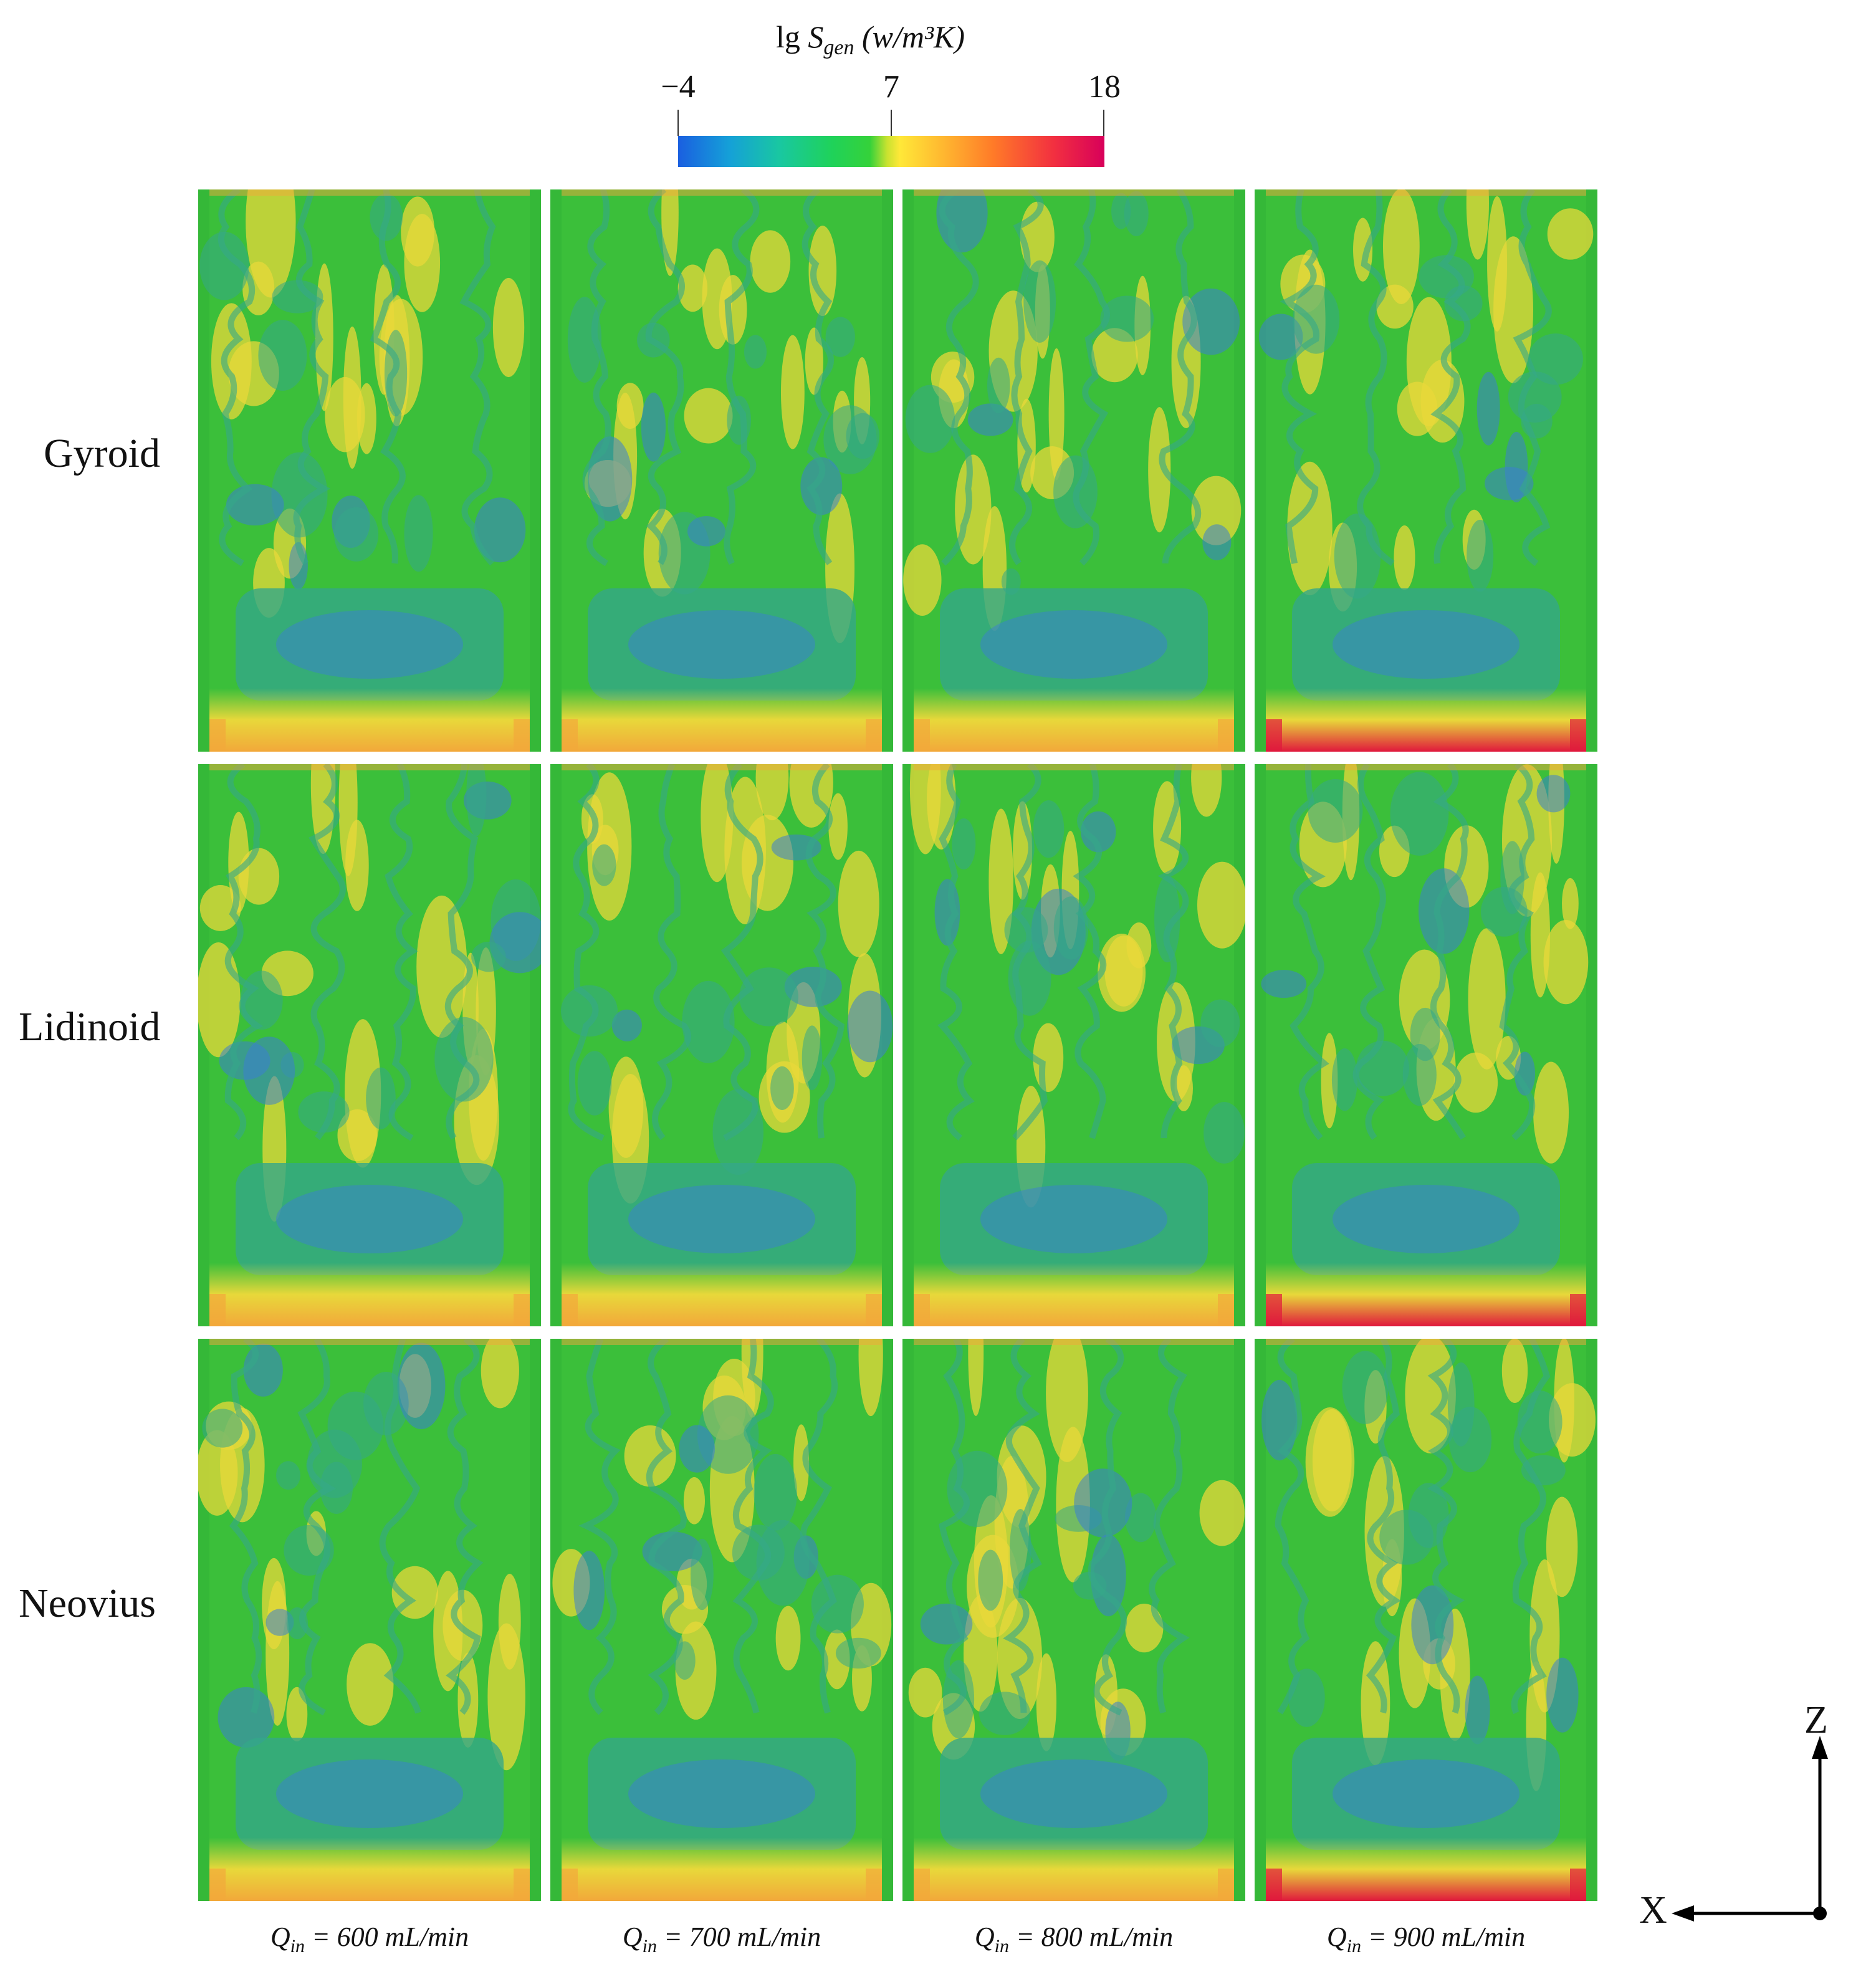 This screenshot has width=1876, height=1977. Describe the element at coordinates (369, 1939) in the screenshot. I see `column-label-600: Qin = 600 mL/min` at that location.